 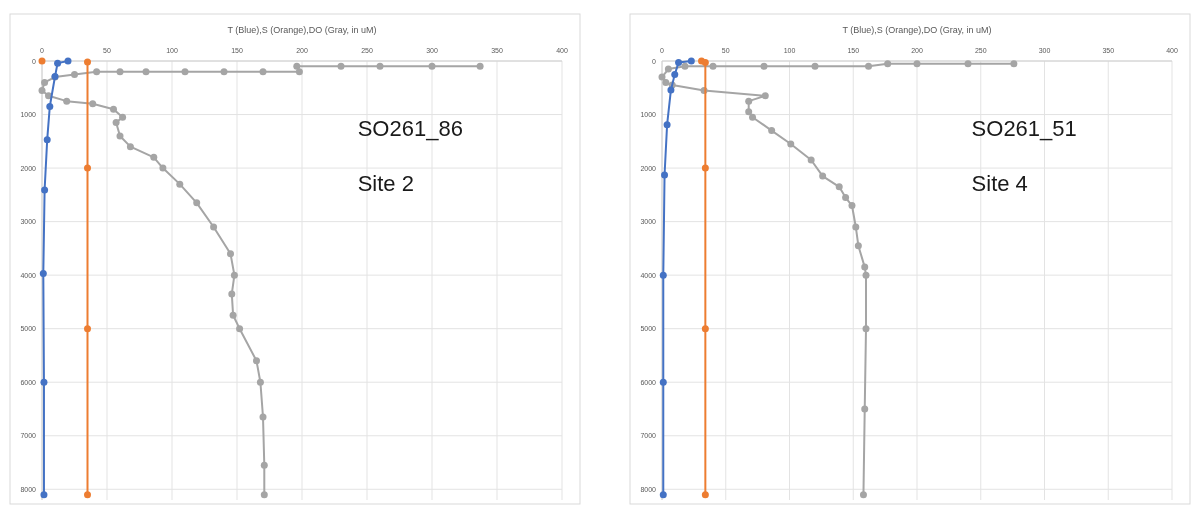 What do you see at coordinates (999, 183) in the screenshot?
I see `annotation: Site 4` at bounding box center [999, 183].